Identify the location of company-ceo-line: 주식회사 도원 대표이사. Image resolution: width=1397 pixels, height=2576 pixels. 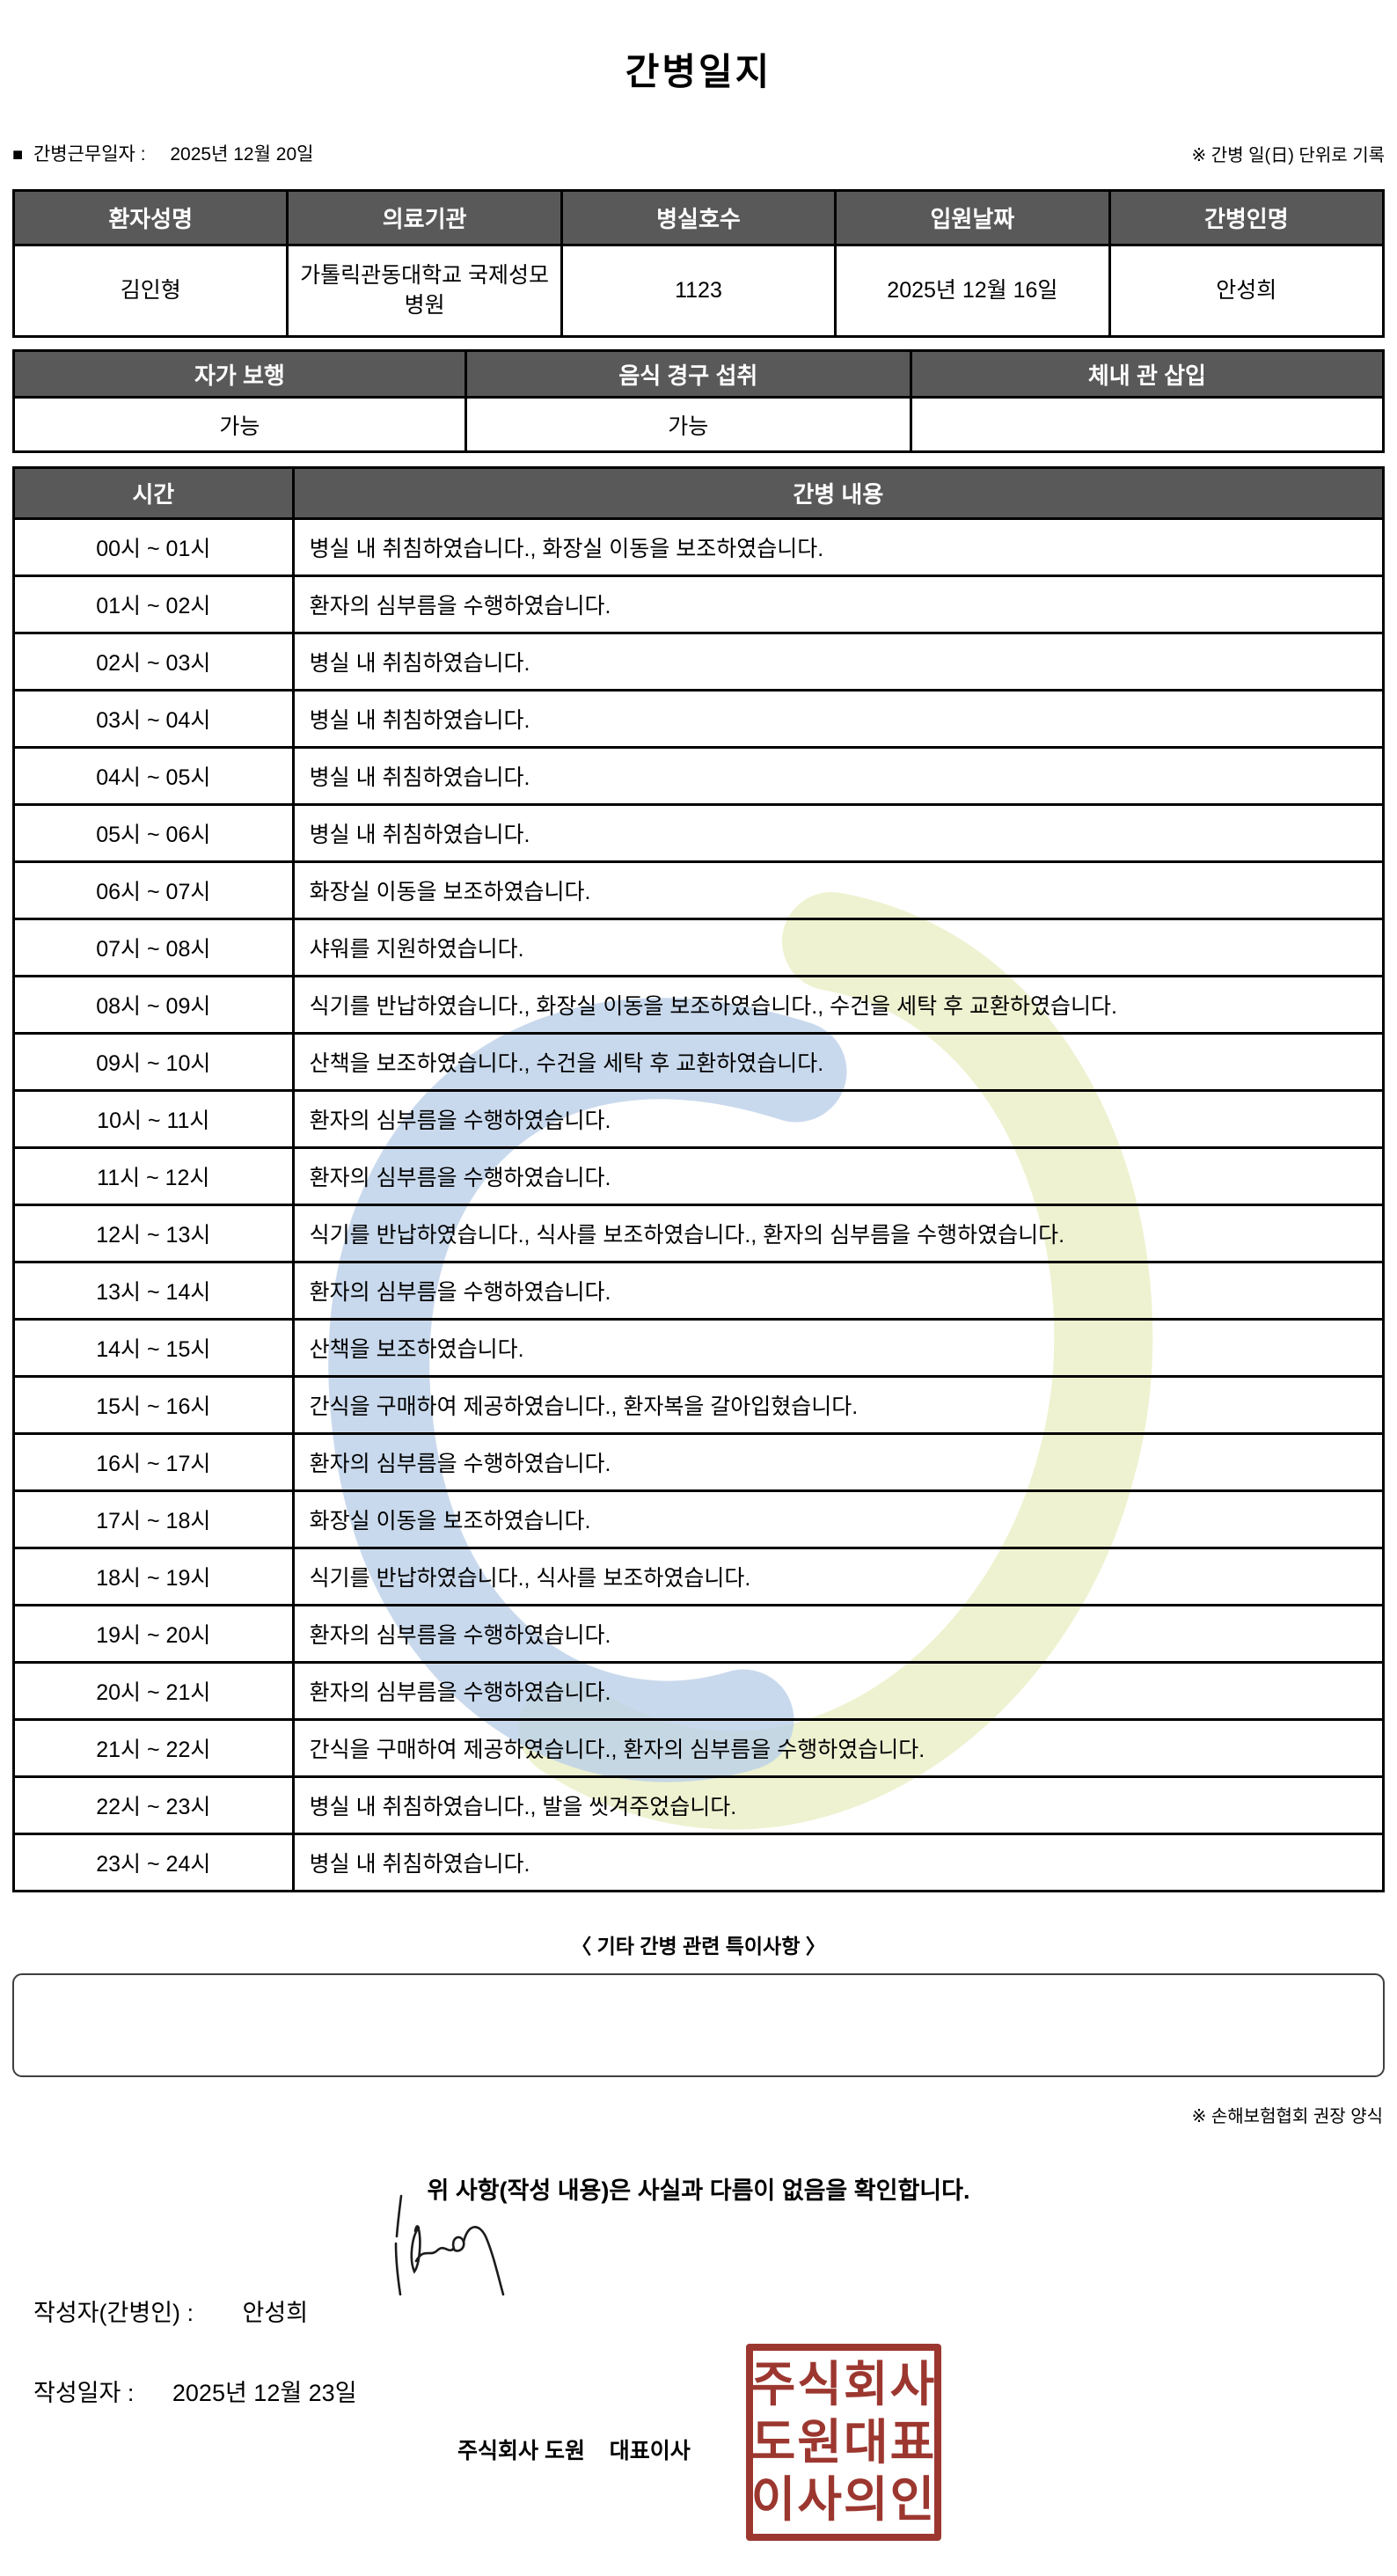
(574, 2451).